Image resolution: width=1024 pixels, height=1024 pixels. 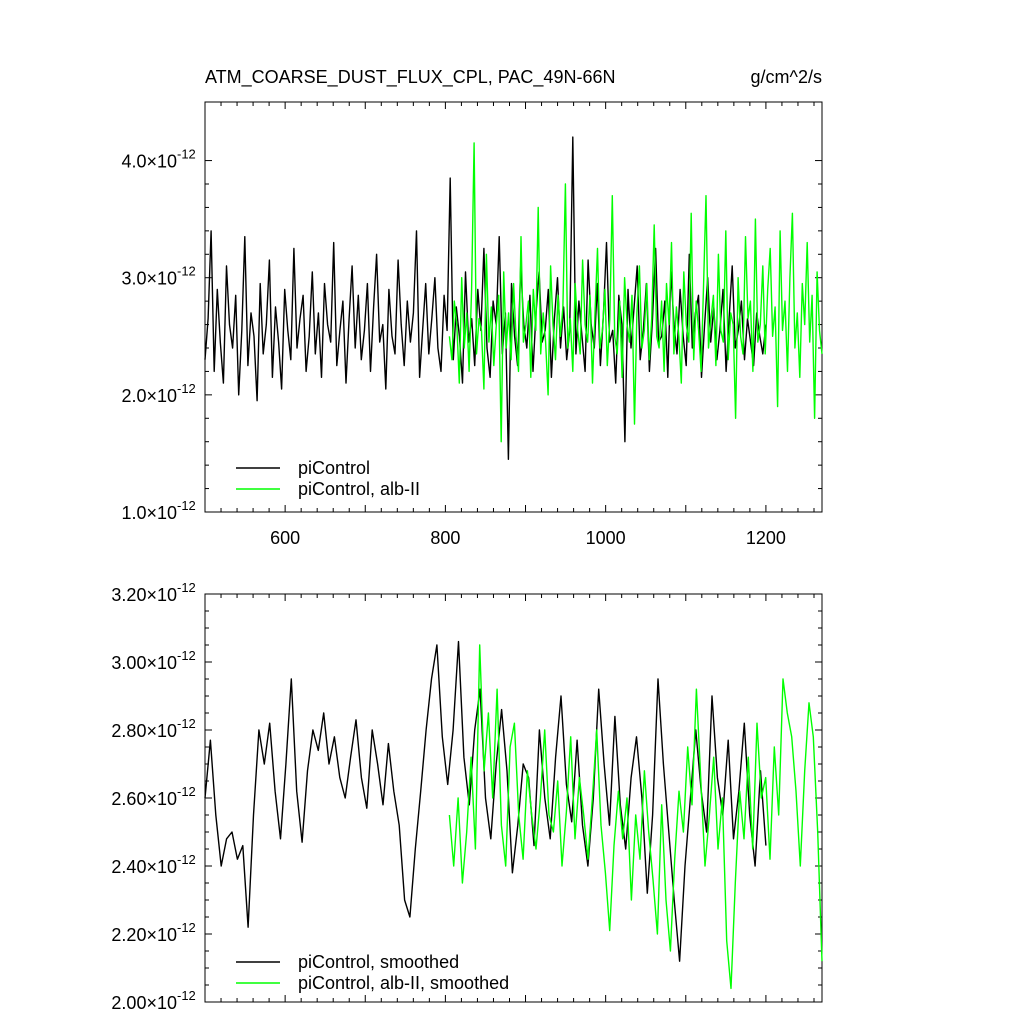 What do you see at coordinates (144, 595) in the screenshot?
I see `y-tick-label: 3.20×10` at bounding box center [144, 595].